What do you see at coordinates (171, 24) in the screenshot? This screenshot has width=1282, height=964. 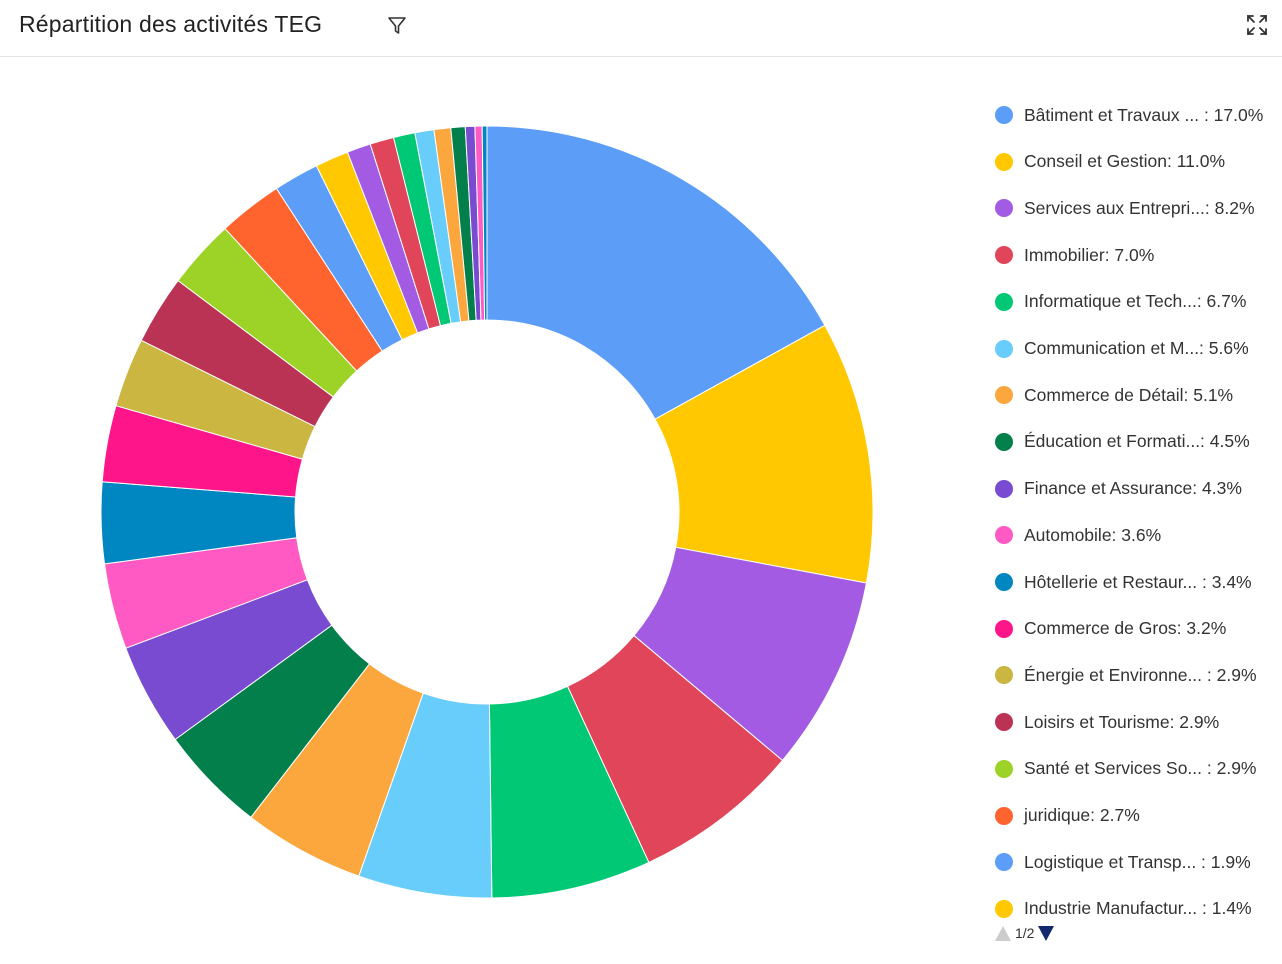 I see `chart-title: Répartition des activités TEG` at bounding box center [171, 24].